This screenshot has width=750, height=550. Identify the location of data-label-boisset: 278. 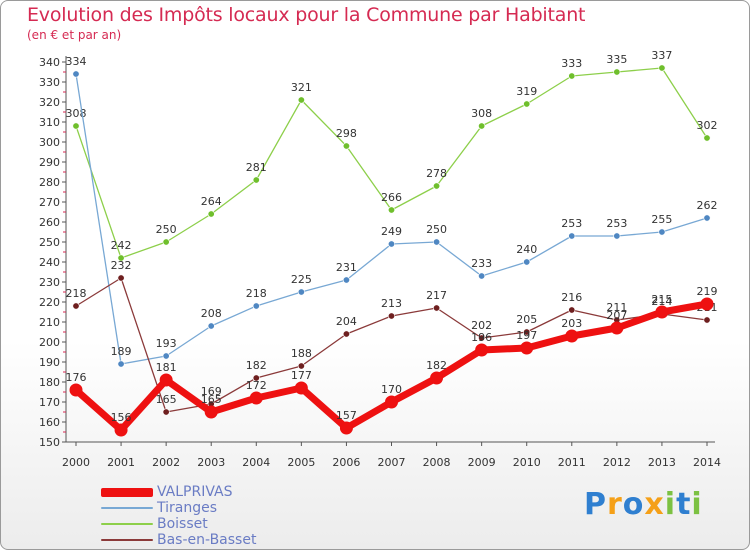
(436, 173).